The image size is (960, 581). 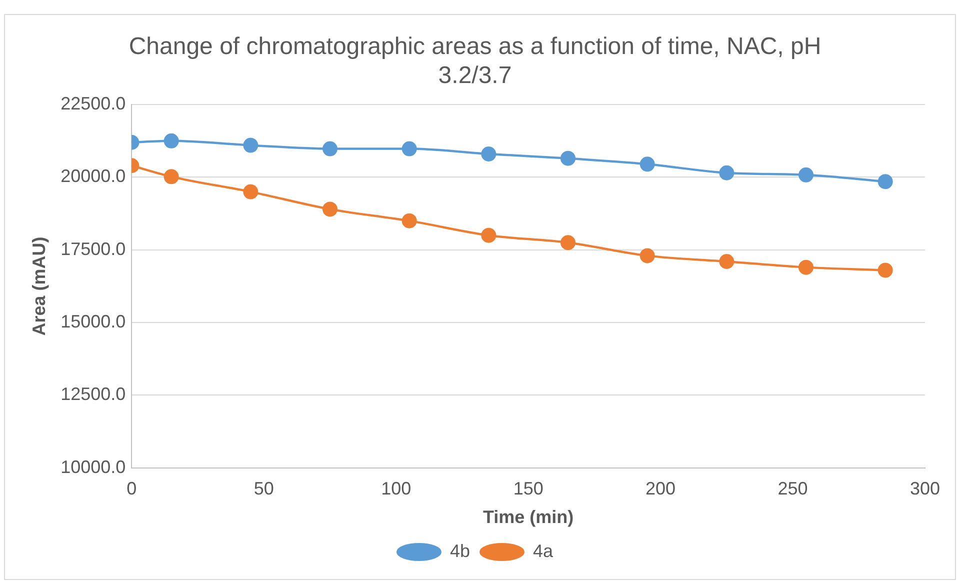 What do you see at coordinates (528, 488) in the screenshot?
I see `x-tick-label: 150` at bounding box center [528, 488].